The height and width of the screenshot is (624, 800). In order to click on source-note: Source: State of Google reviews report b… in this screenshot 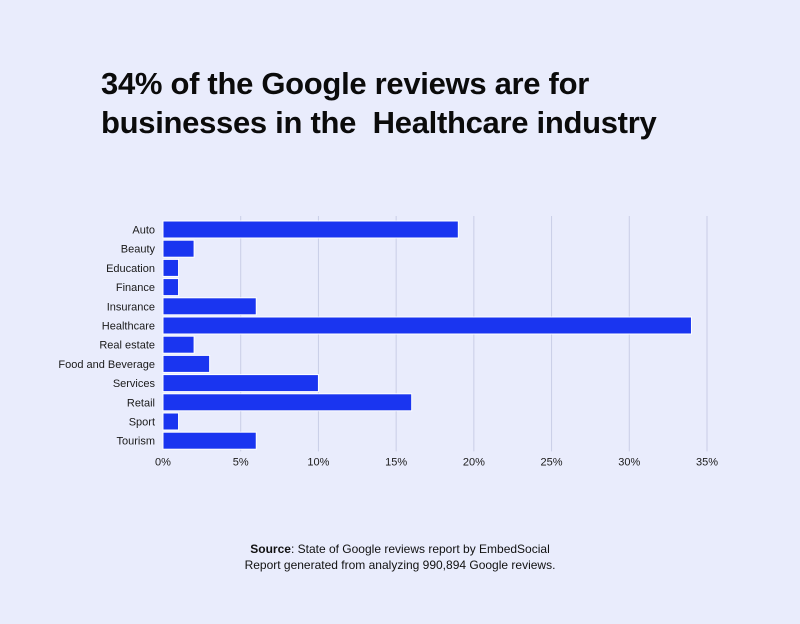, I will do `click(400, 557)`.